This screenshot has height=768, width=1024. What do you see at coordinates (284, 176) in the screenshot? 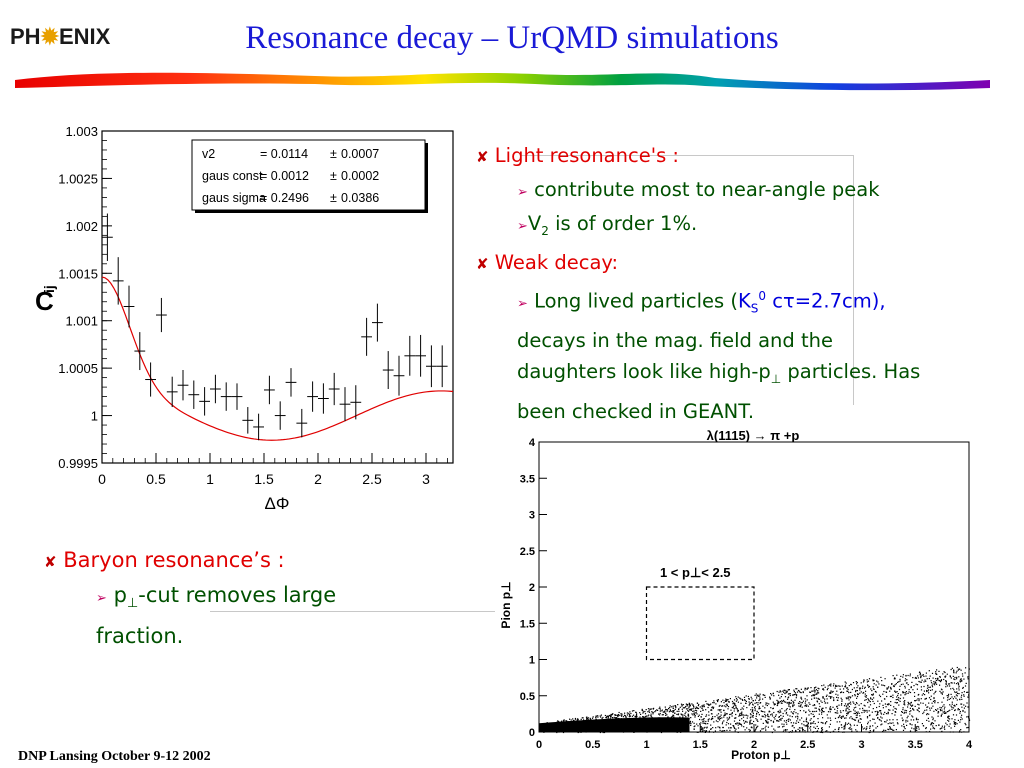
I see `svg-text: = 0.0012` at bounding box center [284, 176].